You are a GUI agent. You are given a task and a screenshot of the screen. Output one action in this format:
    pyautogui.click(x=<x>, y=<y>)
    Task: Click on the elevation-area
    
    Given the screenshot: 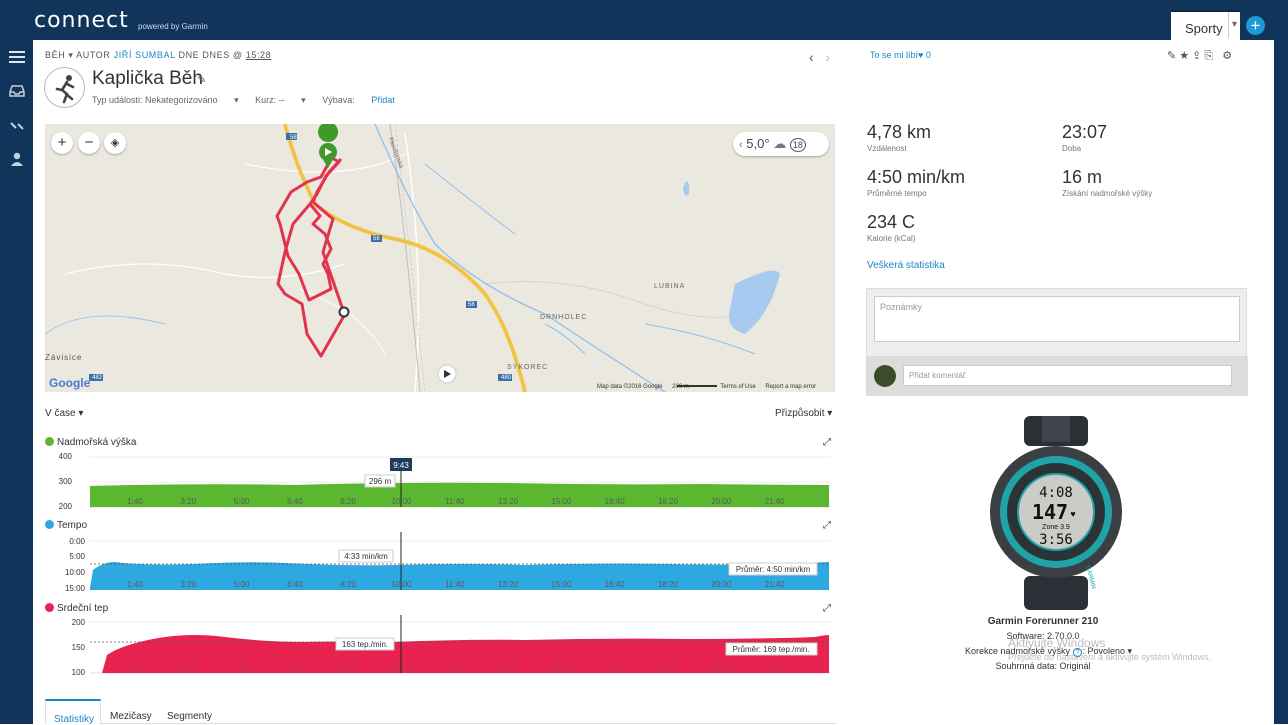 What is the action you would take?
    pyautogui.click(x=459, y=494)
    